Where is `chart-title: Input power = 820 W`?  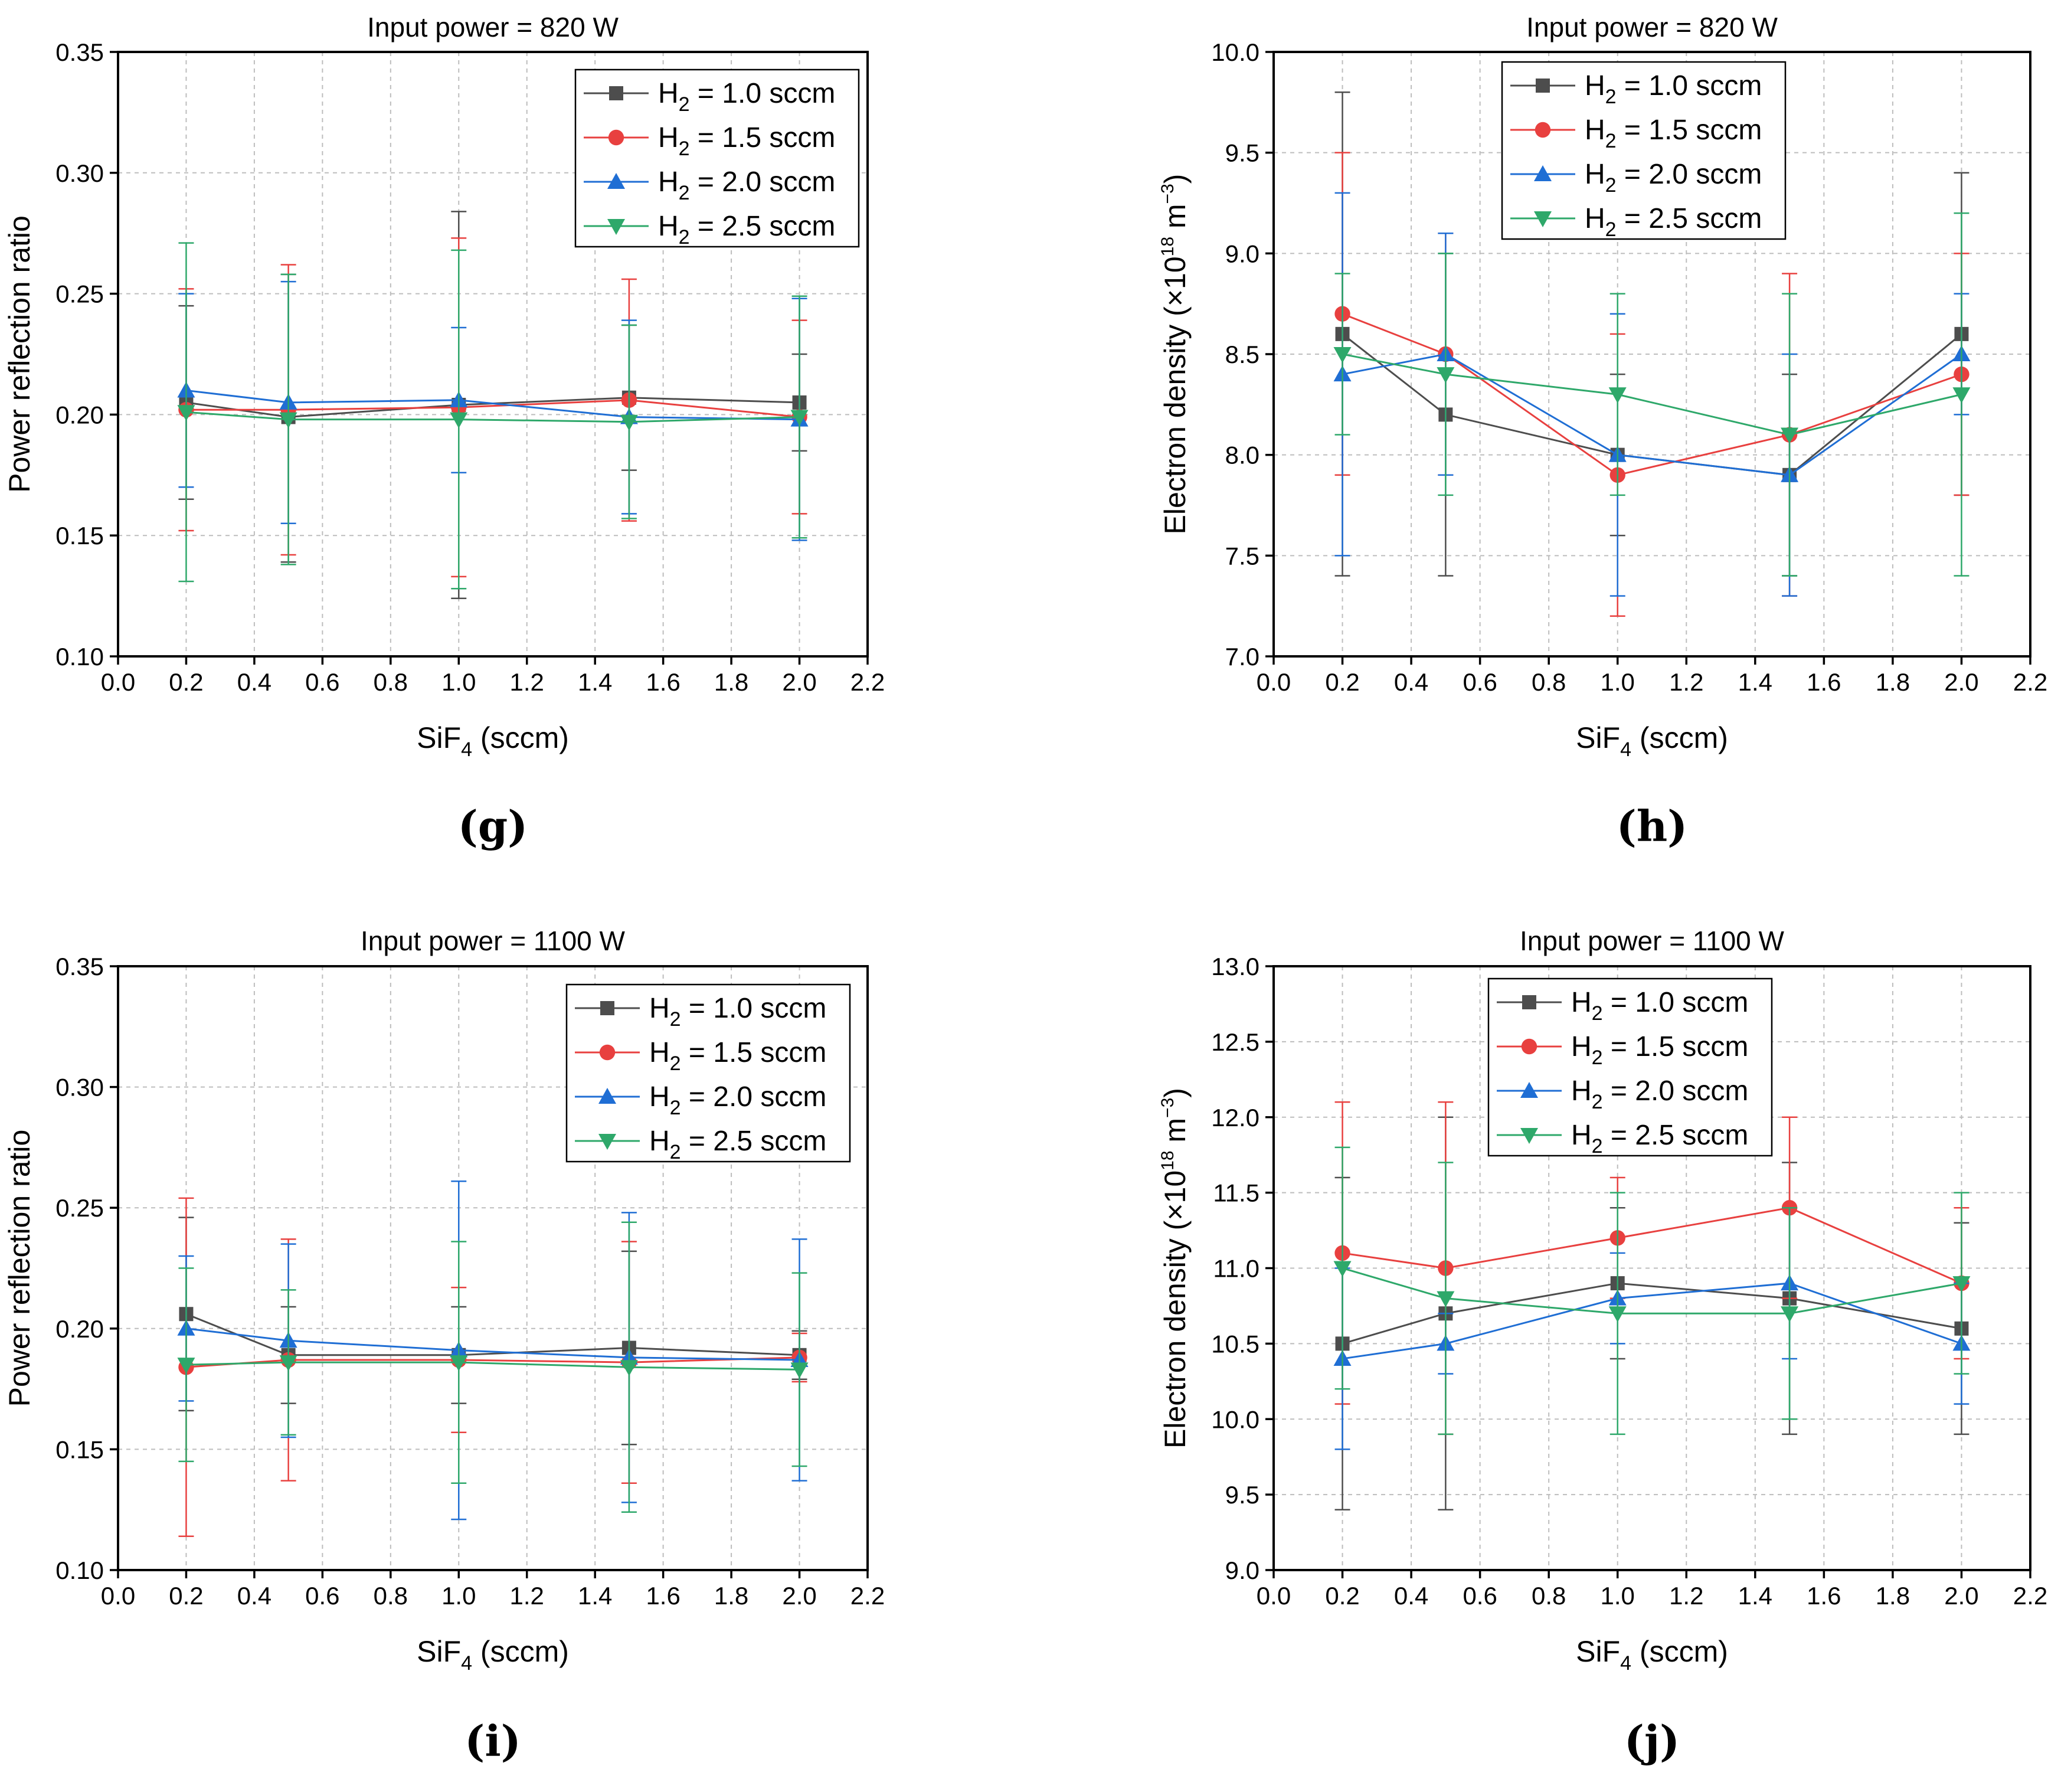 chart-title: Input power = 820 W is located at coordinates (1652, 27).